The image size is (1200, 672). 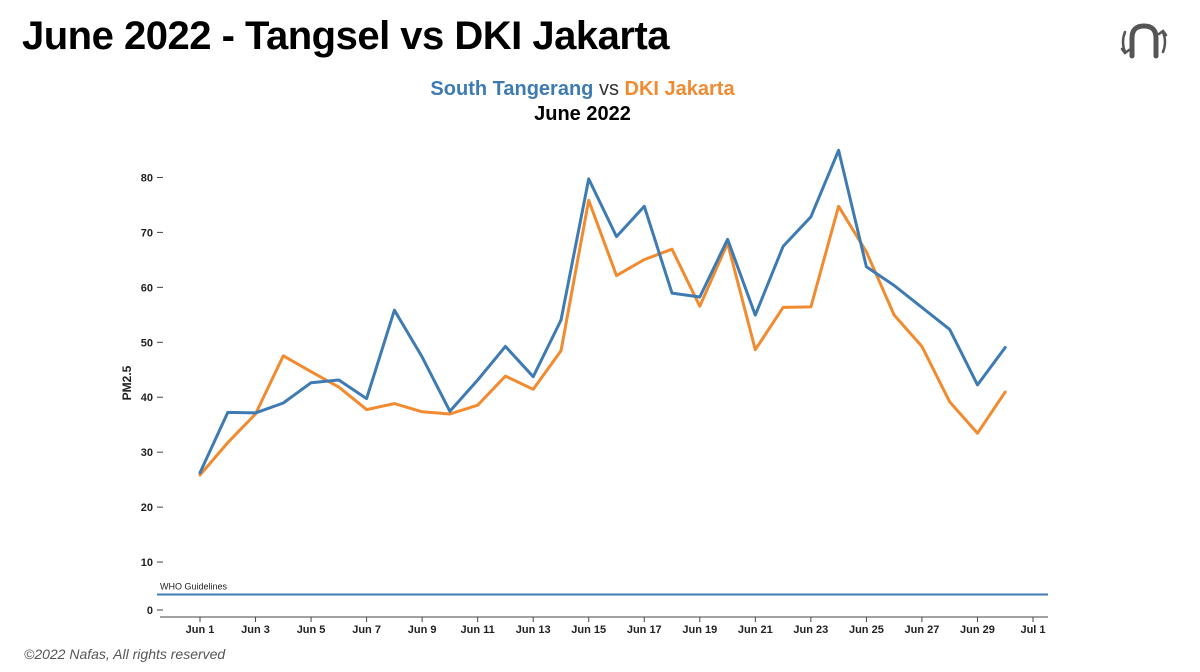 What do you see at coordinates (977, 630) in the screenshot?
I see `x-tick-label: Jun 29` at bounding box center [977, 630].